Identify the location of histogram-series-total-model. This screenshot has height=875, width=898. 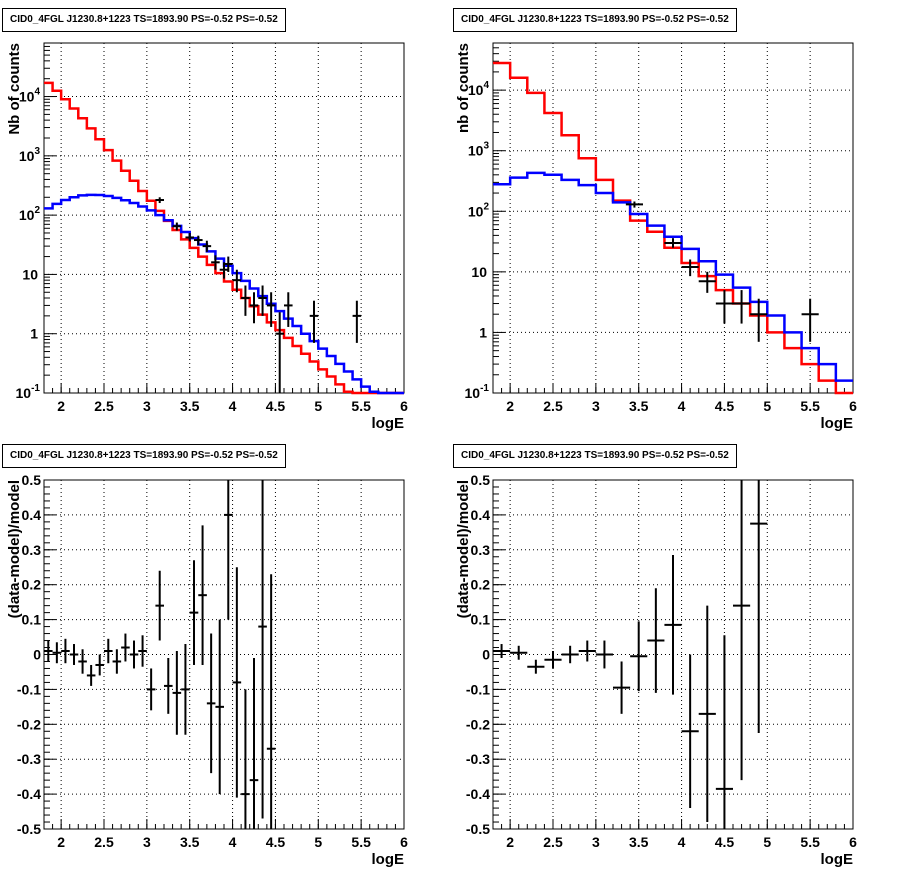
(224, 238).